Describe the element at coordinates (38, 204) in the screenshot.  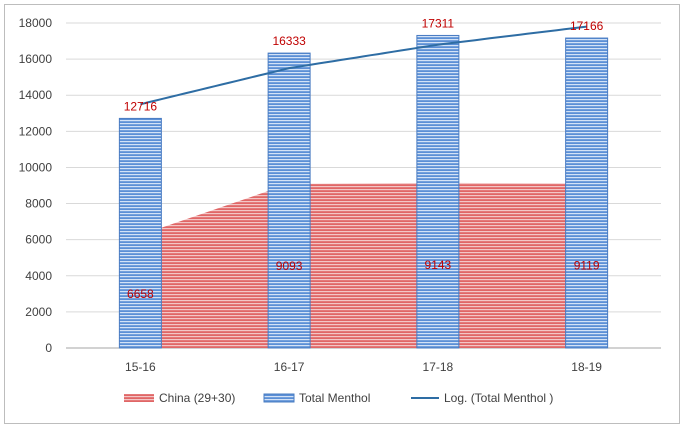
I see `y-tick-label: 8000` at that location.